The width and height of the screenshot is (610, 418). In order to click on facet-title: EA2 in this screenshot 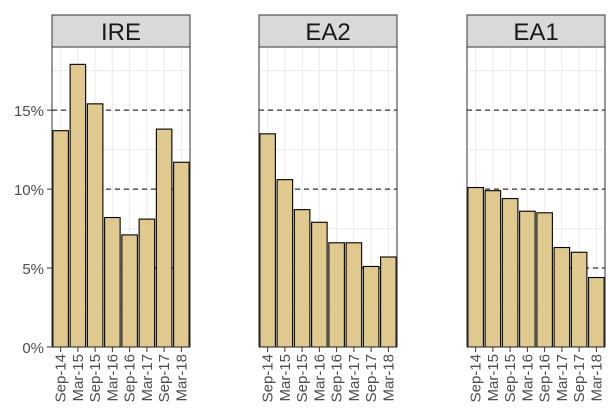, I will do `click(327, 32)`.